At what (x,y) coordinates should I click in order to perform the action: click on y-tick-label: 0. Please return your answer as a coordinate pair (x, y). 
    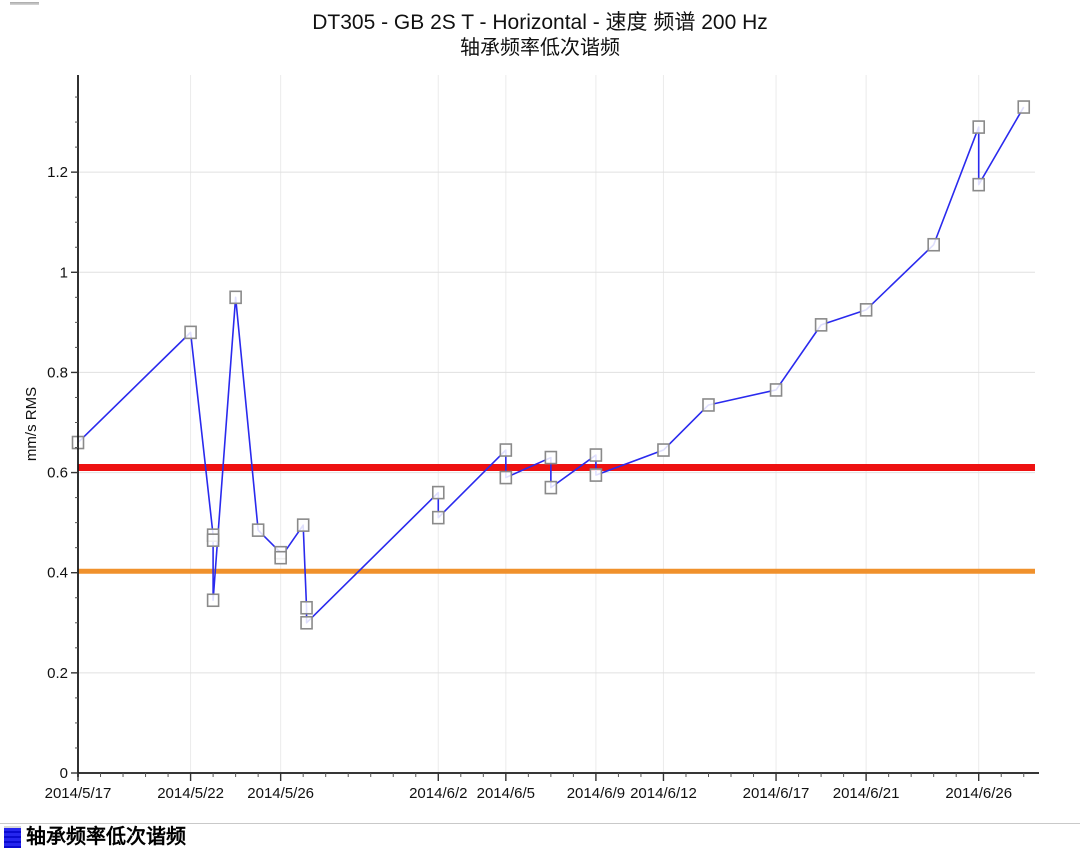
    Looking at the image, I should click on (64, 773).